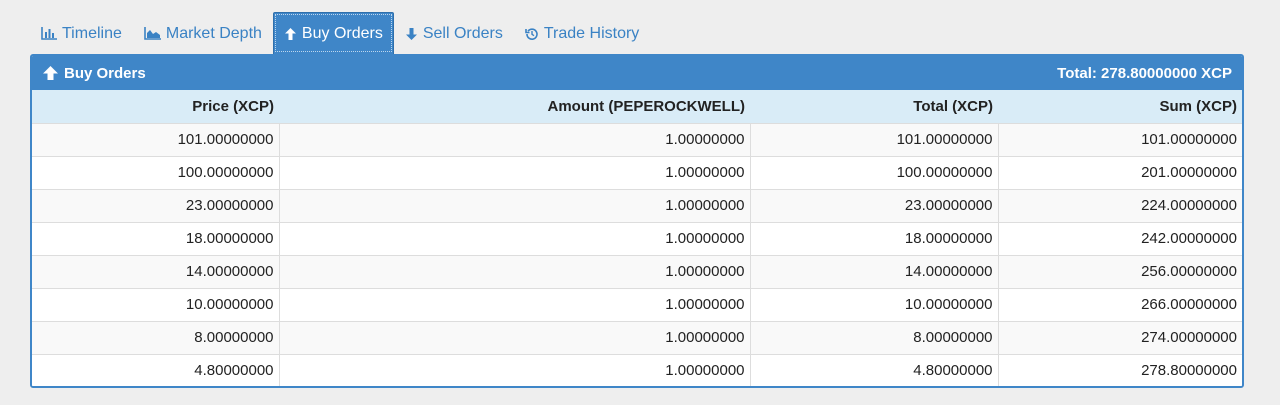 Image resolution: width=1280 pixels, height=405 pixels. I want to click on cell-sum: 101.00000000, so click(1119, 139).